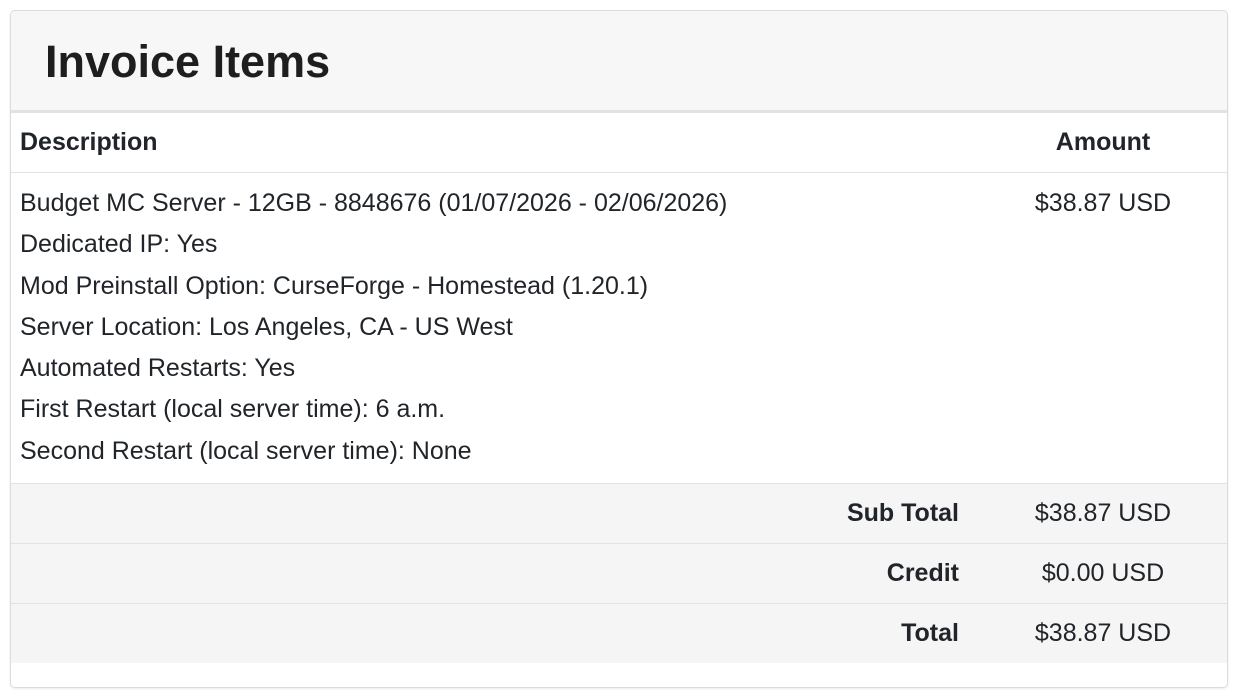 The height and width of the screenshot is (700, 1246). What do you see at coordinates (495, 633) in the screenshot?
I see `total-label: Total` at bounding box center [495, 633].